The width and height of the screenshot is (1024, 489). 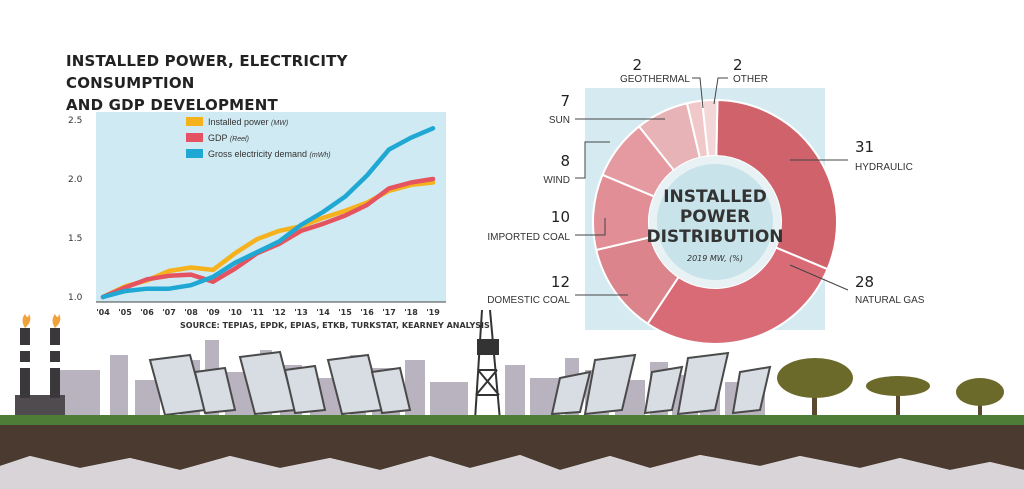 What do you see at coordinates (125, 312) in the screenshot?
I see `x-tick-label: '05` at bounding box center [125, 312].